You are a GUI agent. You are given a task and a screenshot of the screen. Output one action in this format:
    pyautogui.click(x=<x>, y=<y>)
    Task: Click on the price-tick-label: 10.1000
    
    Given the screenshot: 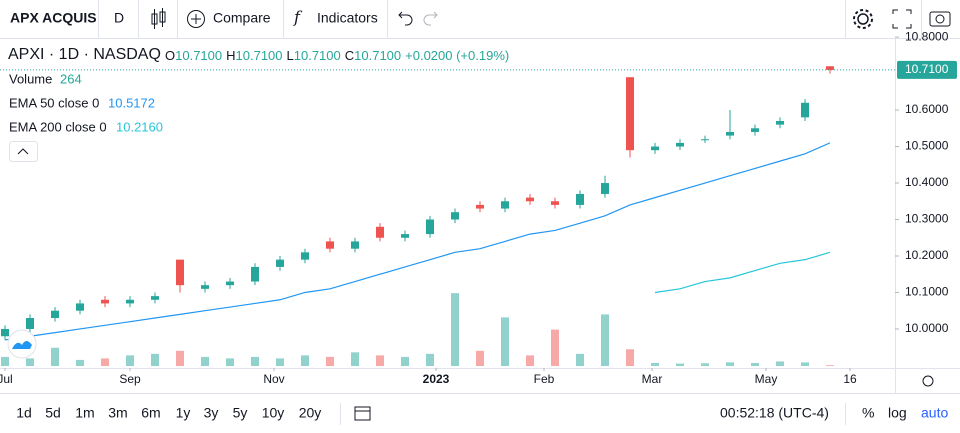 What is the action you would take?
    pyautogui.click(x=927, y=292)
    